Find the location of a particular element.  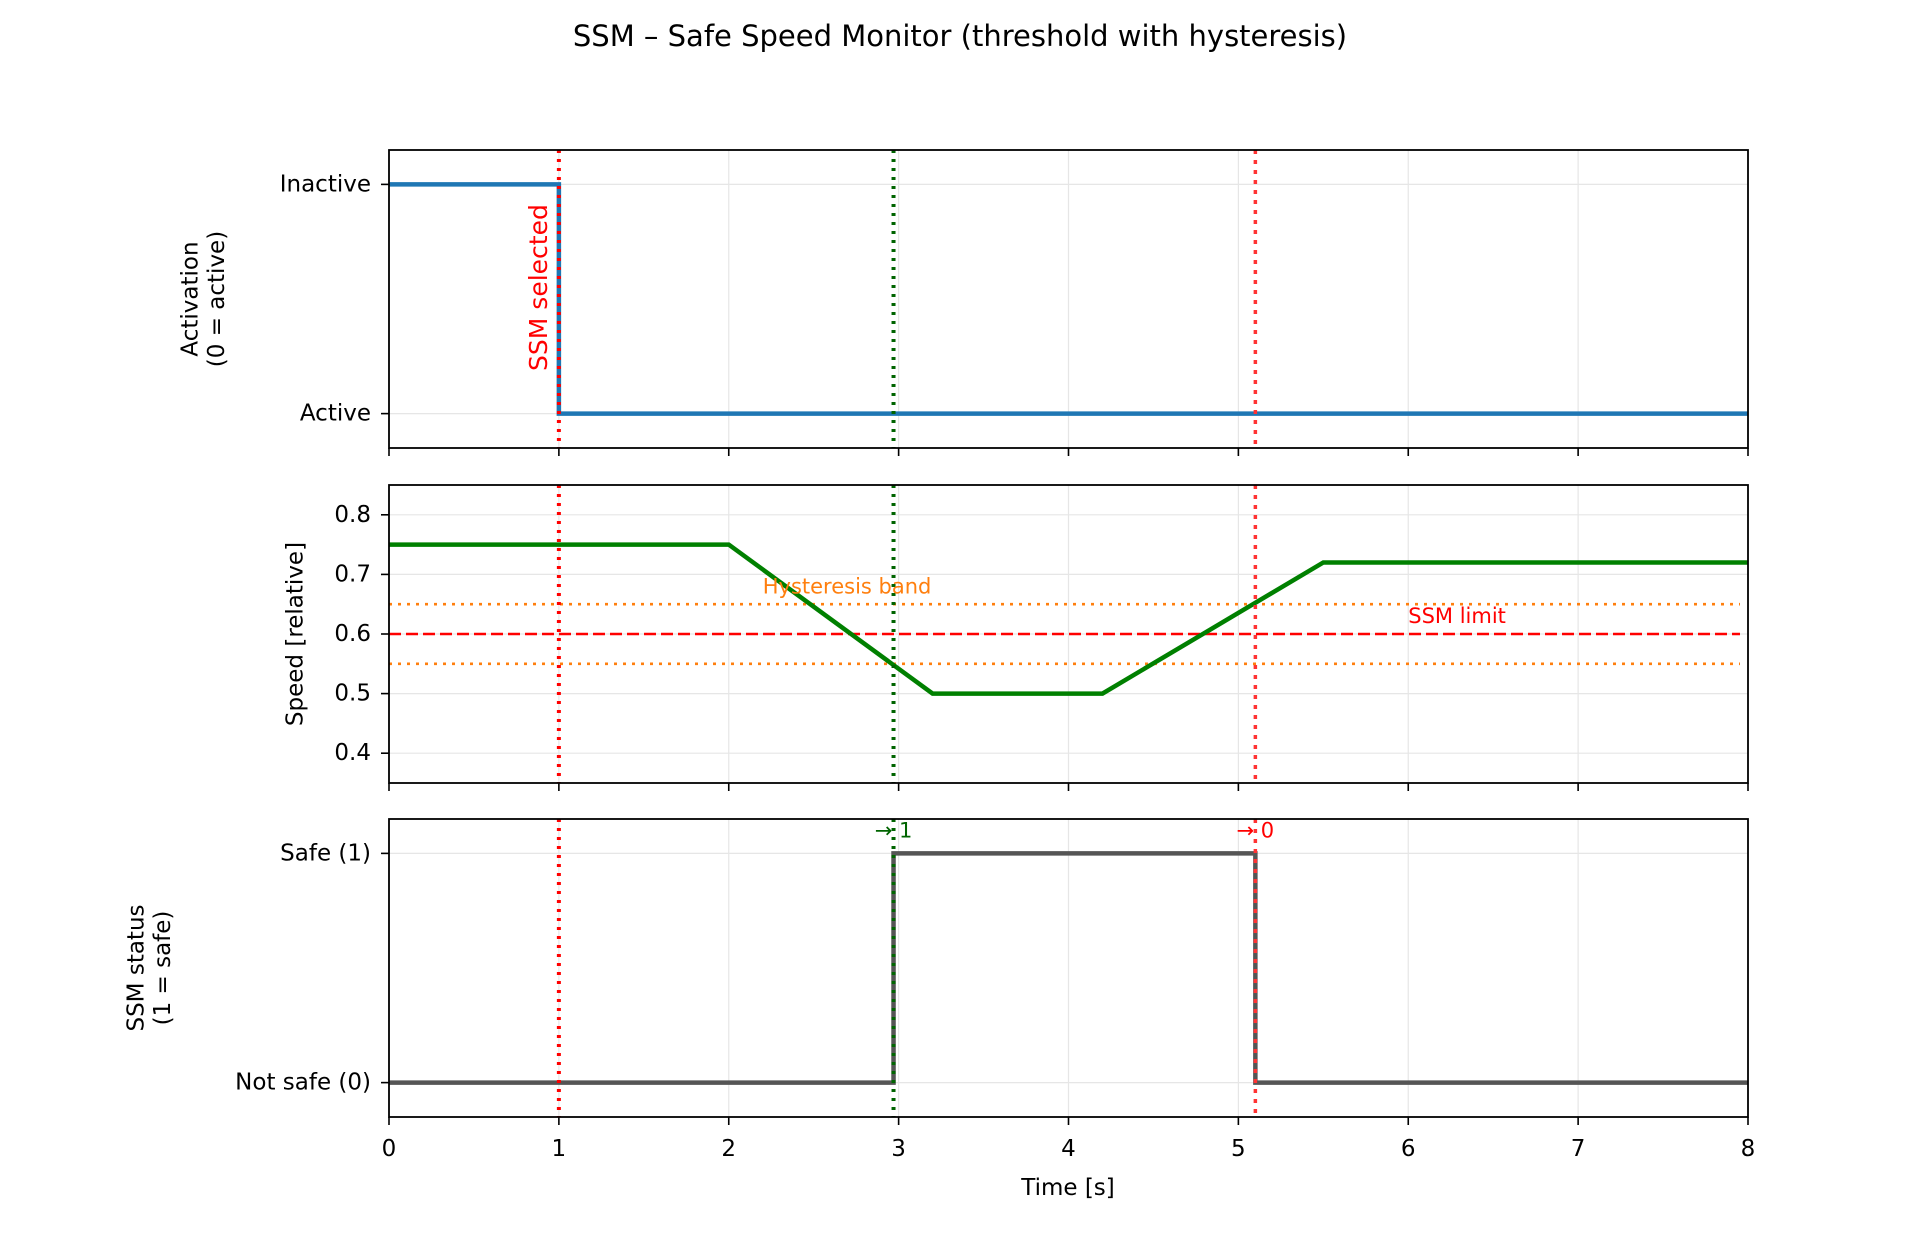

y-tick-label: Not safe (0) is located at coordinates (303, 1083).